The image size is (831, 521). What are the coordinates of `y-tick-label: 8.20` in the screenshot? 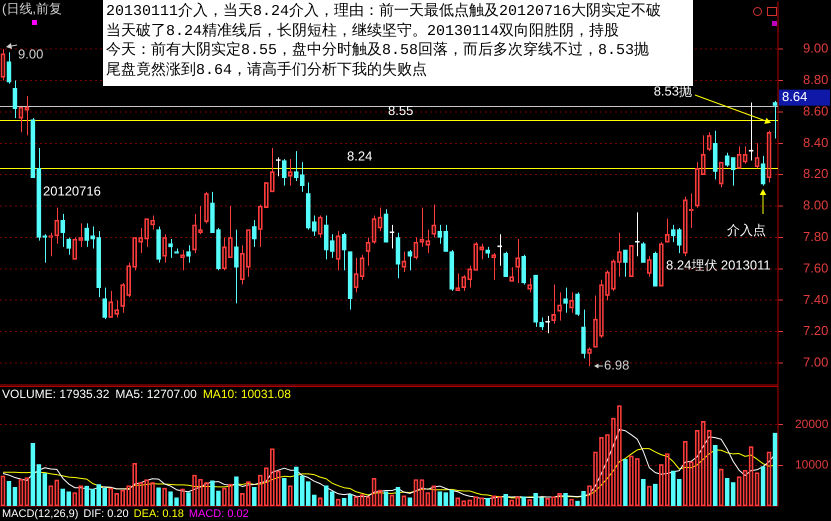 It's located at (815, 174).